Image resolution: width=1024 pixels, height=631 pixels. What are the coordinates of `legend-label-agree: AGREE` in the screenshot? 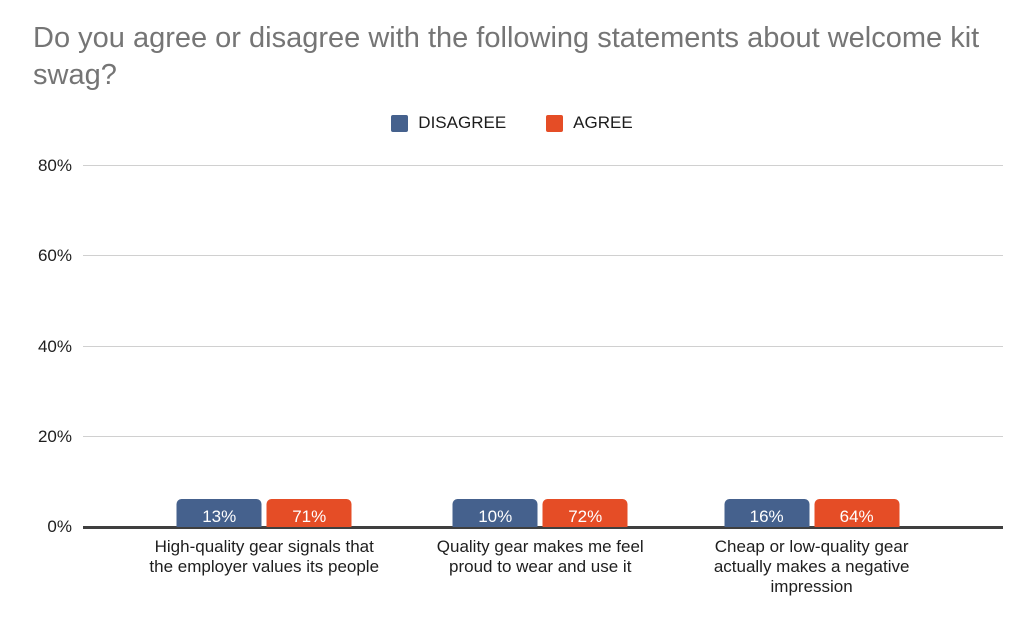 It's located at (603, 122).